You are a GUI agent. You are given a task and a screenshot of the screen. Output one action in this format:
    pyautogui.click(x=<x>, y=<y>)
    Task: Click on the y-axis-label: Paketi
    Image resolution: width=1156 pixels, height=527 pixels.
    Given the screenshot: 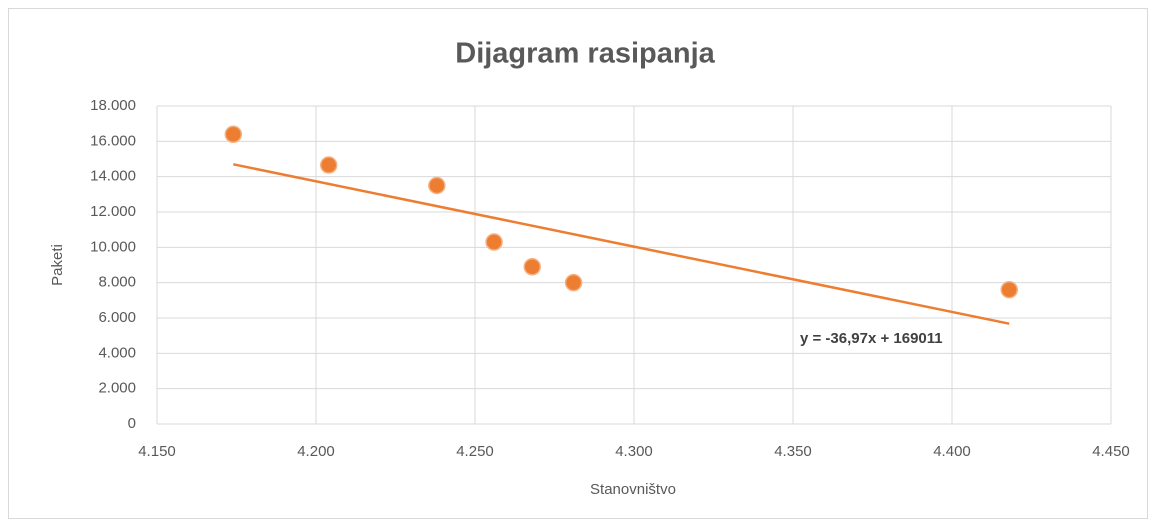 What is the action you would take?
    pyautogui.click(x=57, y=265)
    